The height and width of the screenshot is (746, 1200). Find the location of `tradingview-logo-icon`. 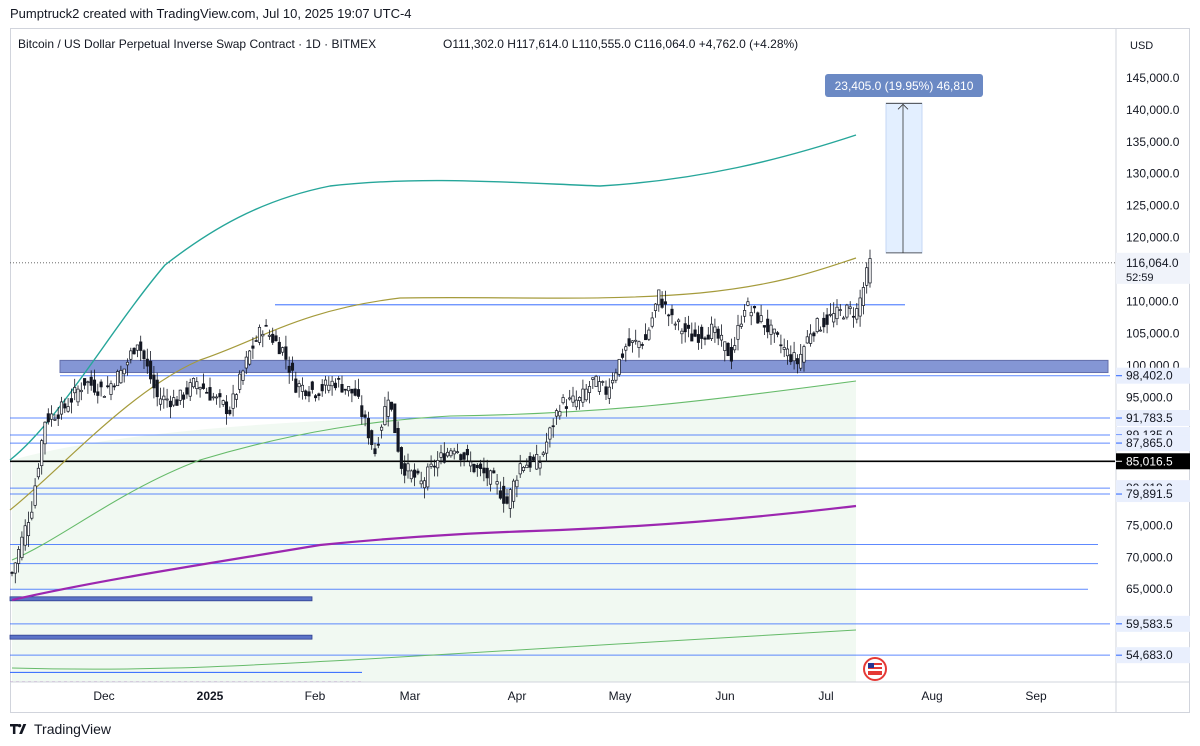

tradingview-logo-icon is located at coordinates (18, 729).